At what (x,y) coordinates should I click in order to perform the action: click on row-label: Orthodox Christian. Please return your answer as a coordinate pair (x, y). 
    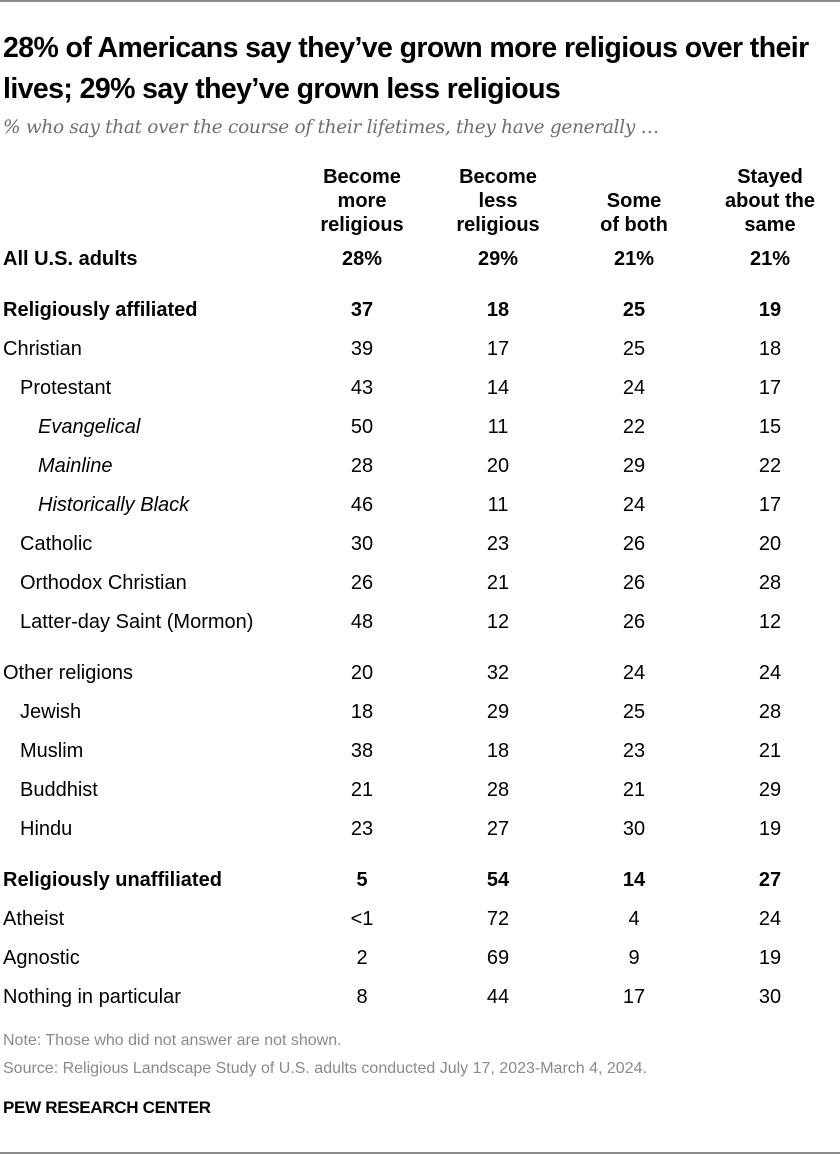
    Looking at the image, I should click on (103, 583).